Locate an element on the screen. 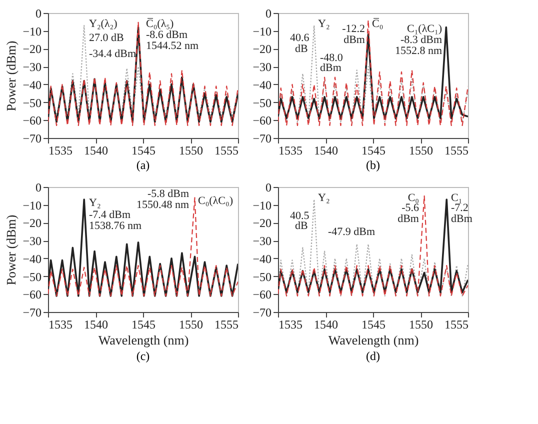 Image resolution: width=538 pixels, height=424 pixels. annotation: -5.6 is located at coordinates (411, 208).